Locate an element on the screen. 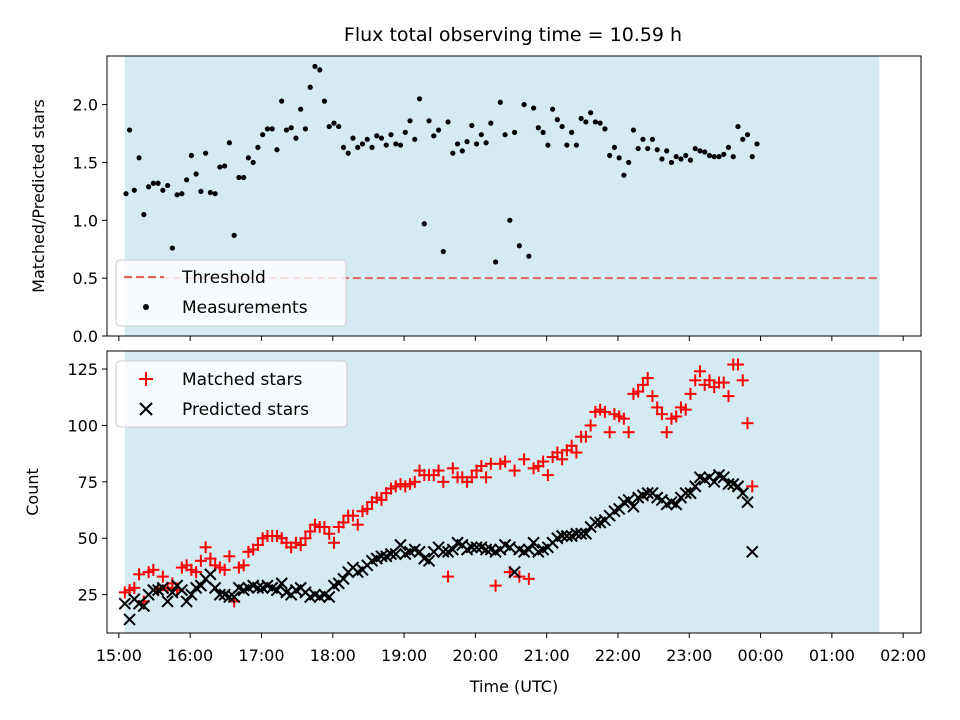 The height and width of the screenshot is (720, 960). legend-measurements-swatch is located at coordinates (146, 307).